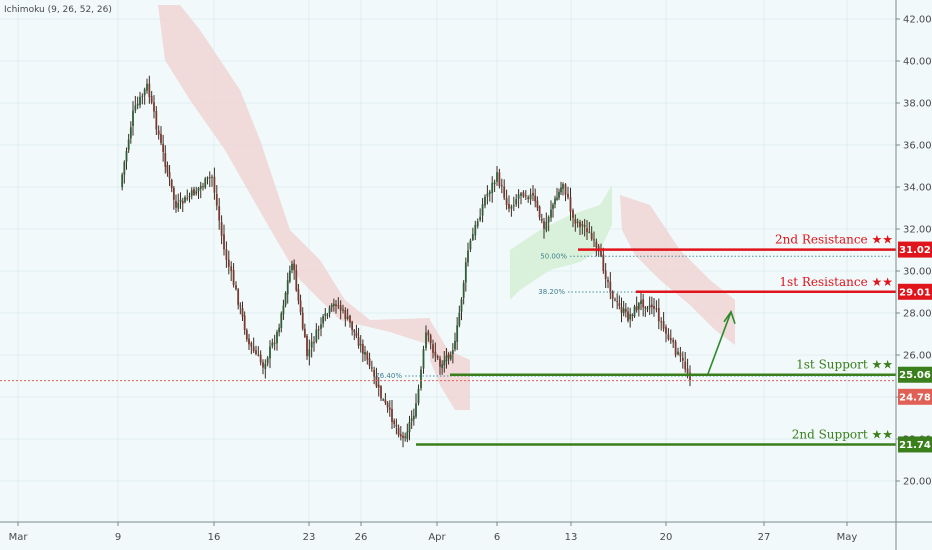  Describe the element at coordinates (917, 20) in the screenshot. I see `y-tick-label: 42.00` at that location.